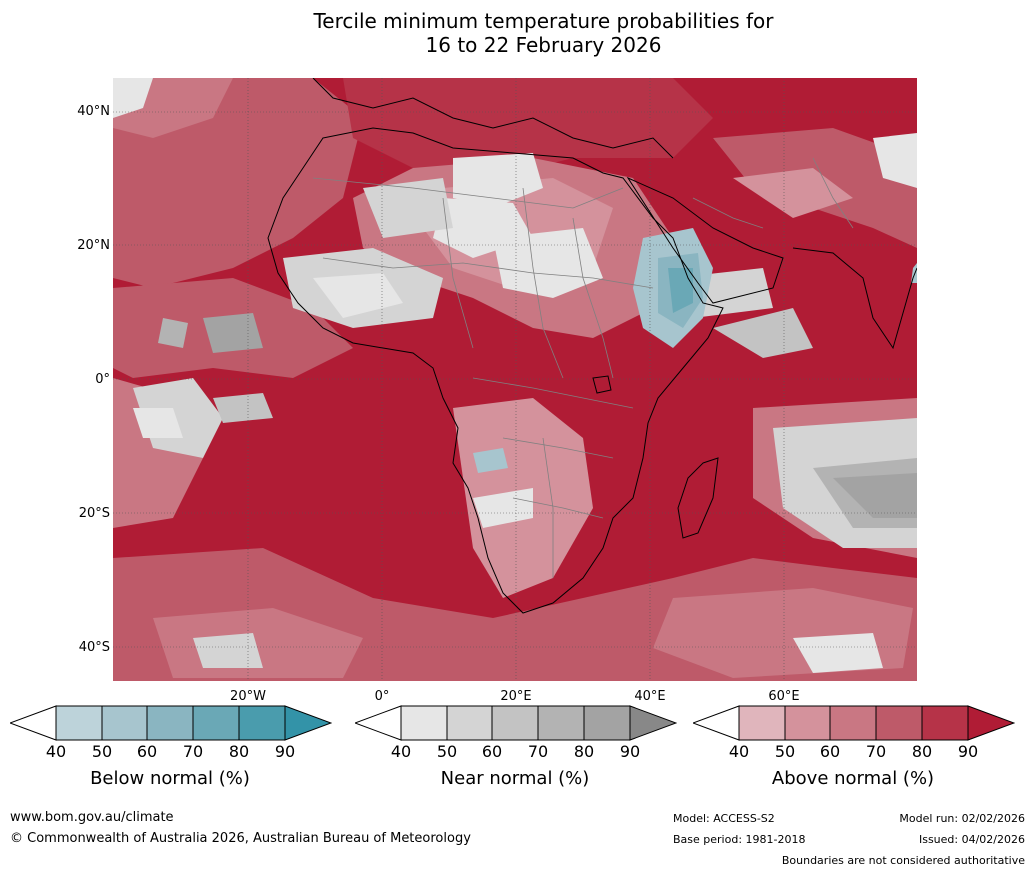  I want to click on above-tick-80: 80, so click(922, 751).